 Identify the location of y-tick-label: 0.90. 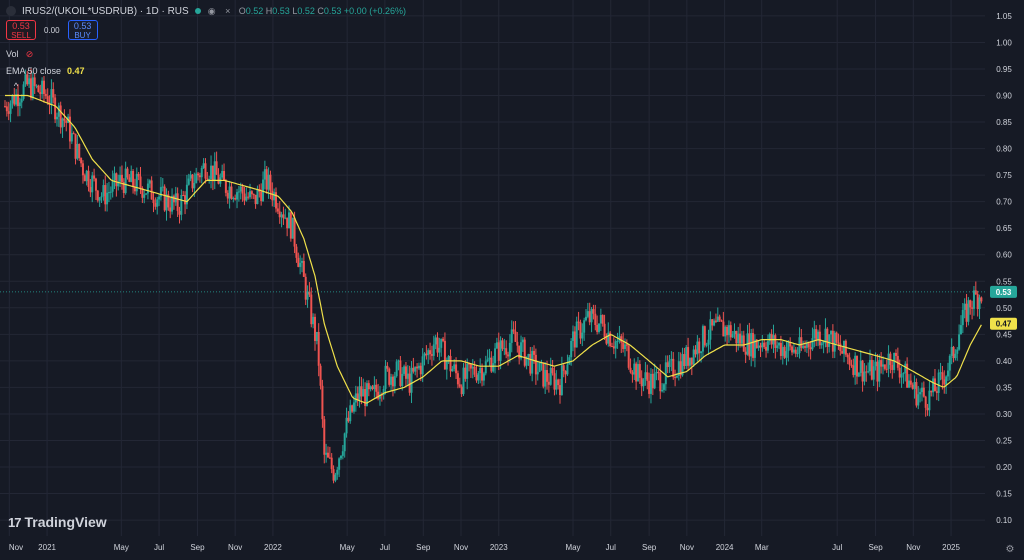
(1004, 96).